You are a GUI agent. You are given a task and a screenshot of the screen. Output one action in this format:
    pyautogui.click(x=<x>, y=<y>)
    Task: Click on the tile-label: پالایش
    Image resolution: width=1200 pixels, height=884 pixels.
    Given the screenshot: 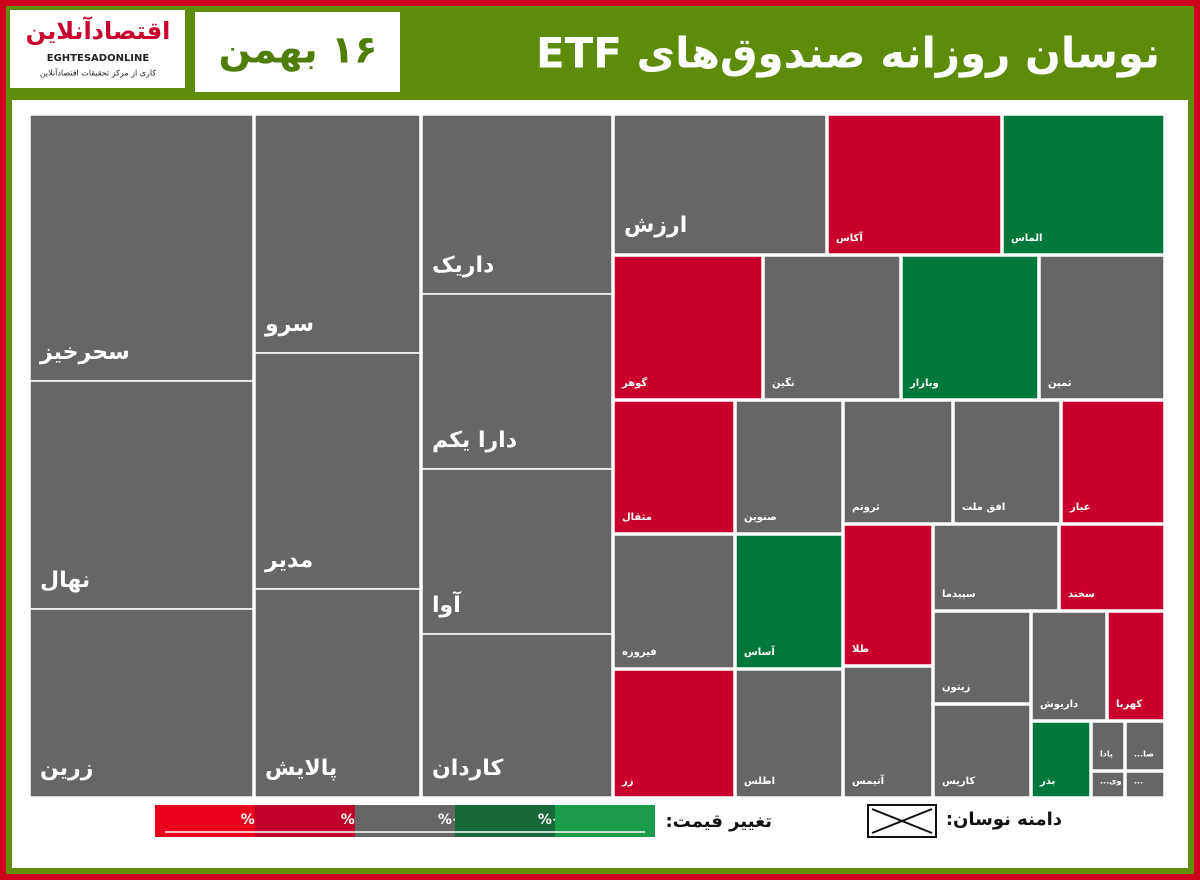 What is the action you would take?
    pyautogui.click(x=301, y=768)
    